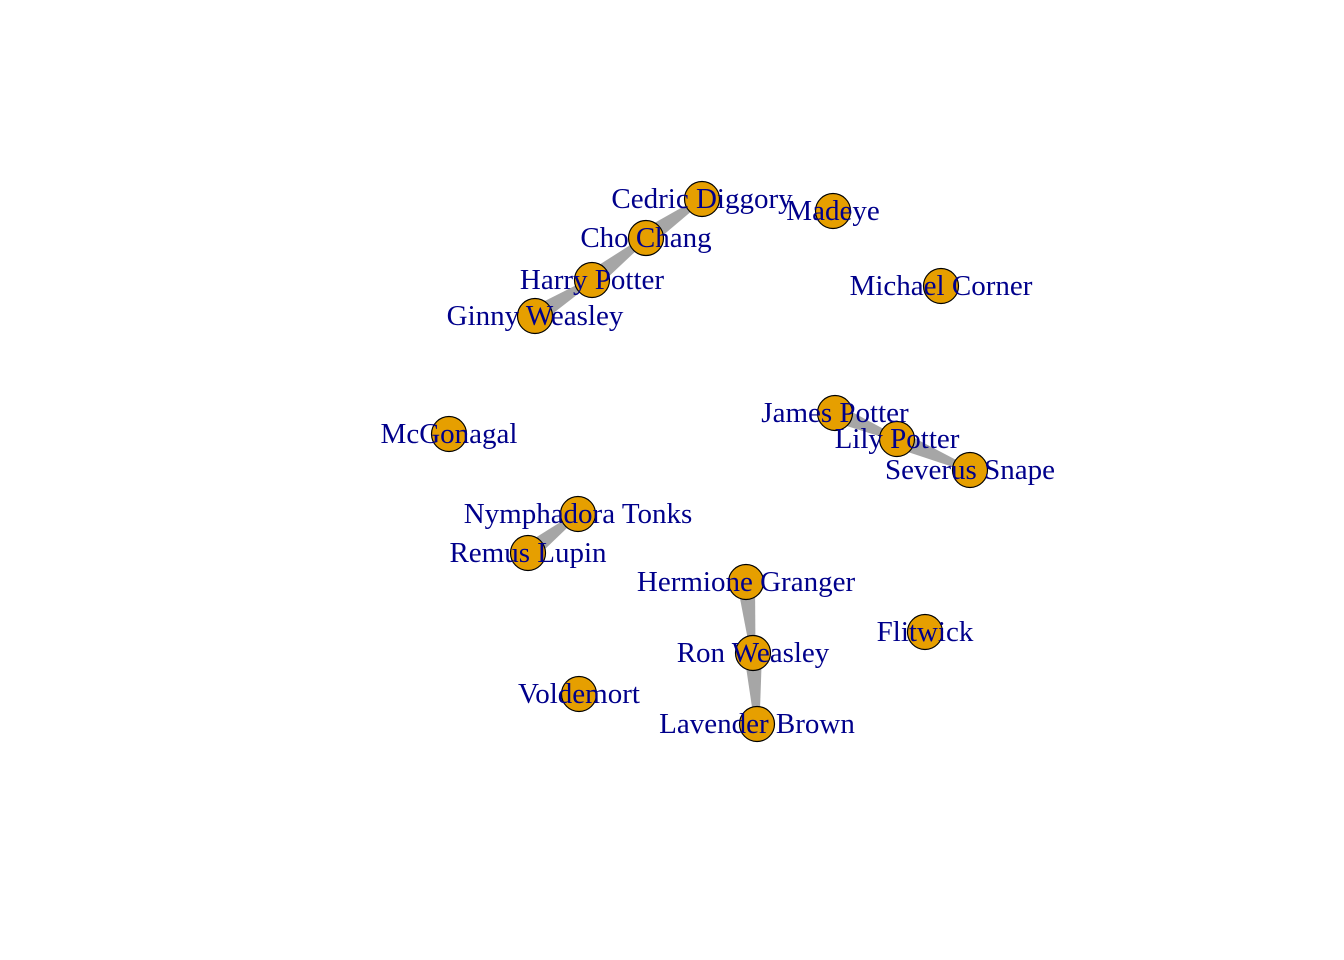 The image size is (1344, 960). I want to click on node-label-james: James Potter, so click(835, 413).